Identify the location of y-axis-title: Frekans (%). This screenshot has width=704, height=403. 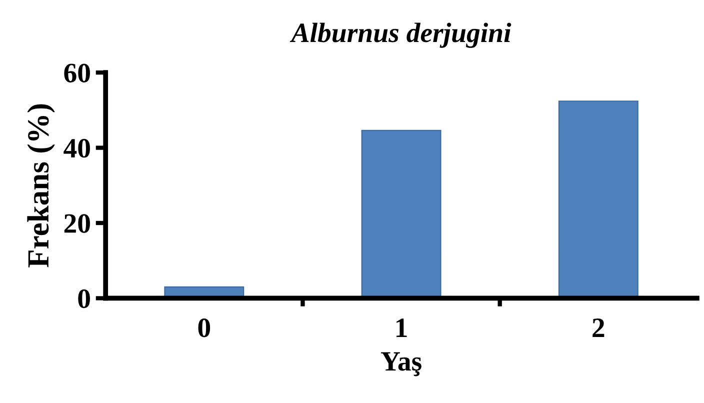
(41, 186).